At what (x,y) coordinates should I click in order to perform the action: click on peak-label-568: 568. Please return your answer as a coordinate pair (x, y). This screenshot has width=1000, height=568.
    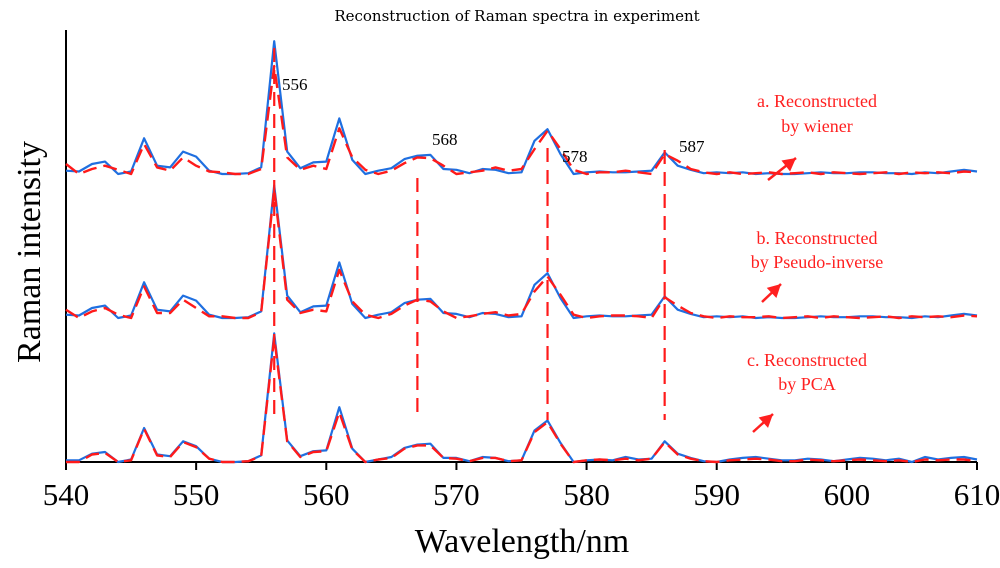
    Looking at the image, I should click on (445, 139).